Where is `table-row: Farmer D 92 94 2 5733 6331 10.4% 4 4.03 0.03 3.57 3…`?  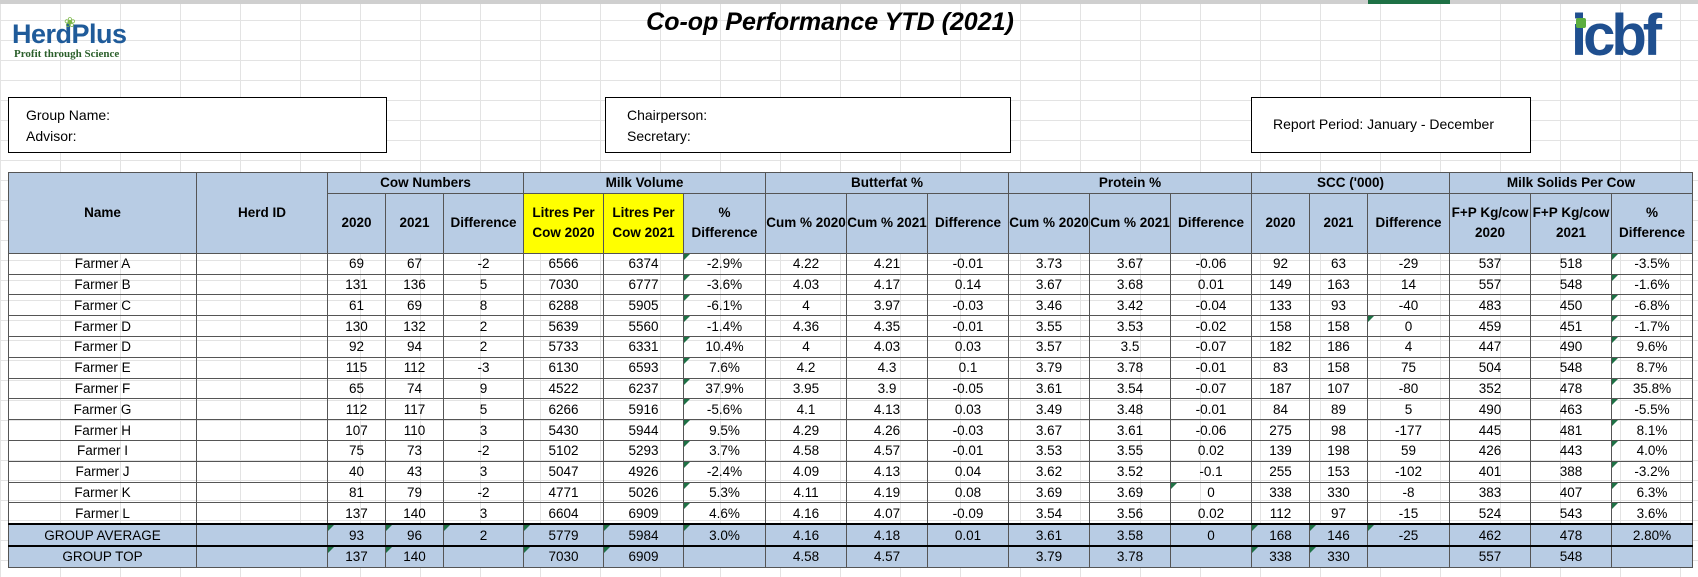 table-row: Farmer D 92 94 2 5733 6331 10.4% 4 4.03 0.03 3.57 3… is located at coordinates (850, 346).